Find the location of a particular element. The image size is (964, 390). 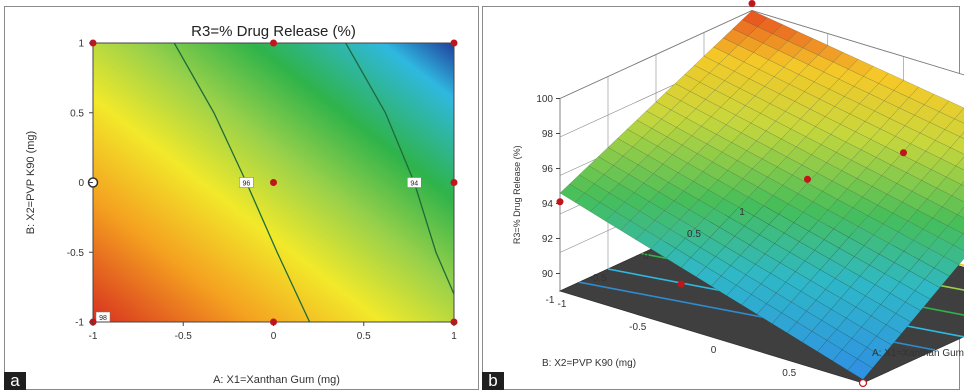

contour-label: 96 is located at coordinates (247, 184).